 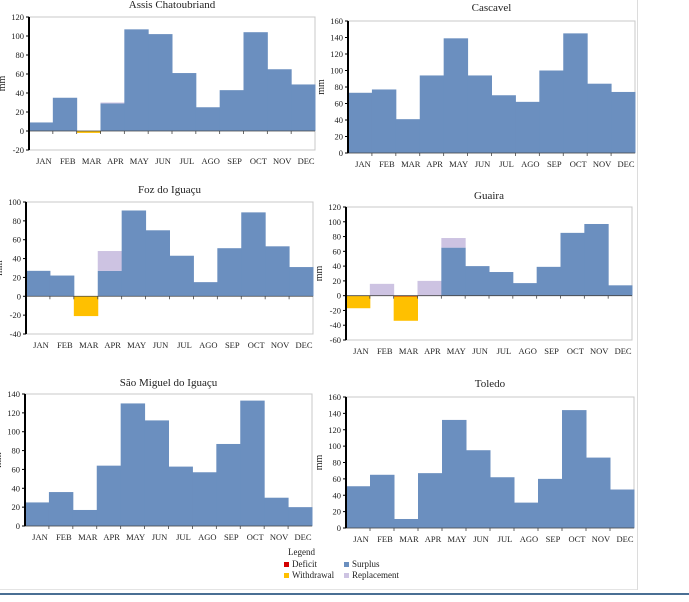 I want to click on legend-label-deficit: Deficit, so click(x=304, y=564).